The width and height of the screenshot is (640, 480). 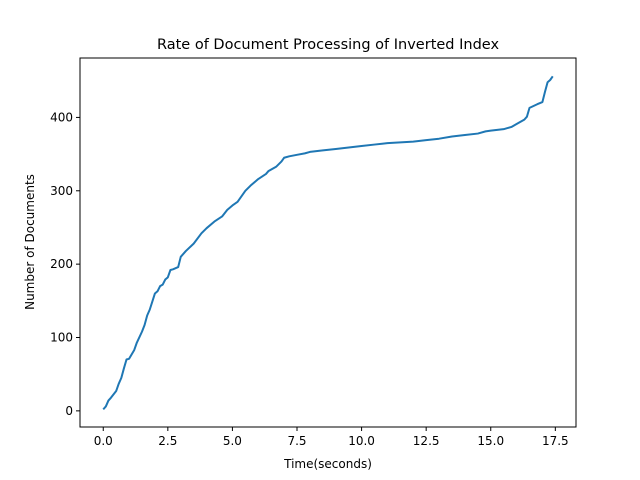 What do you see at coordinates (426, 441) in the screenshot?
I see `x-tick-label: 12.5` at bounding box center [426, 441].